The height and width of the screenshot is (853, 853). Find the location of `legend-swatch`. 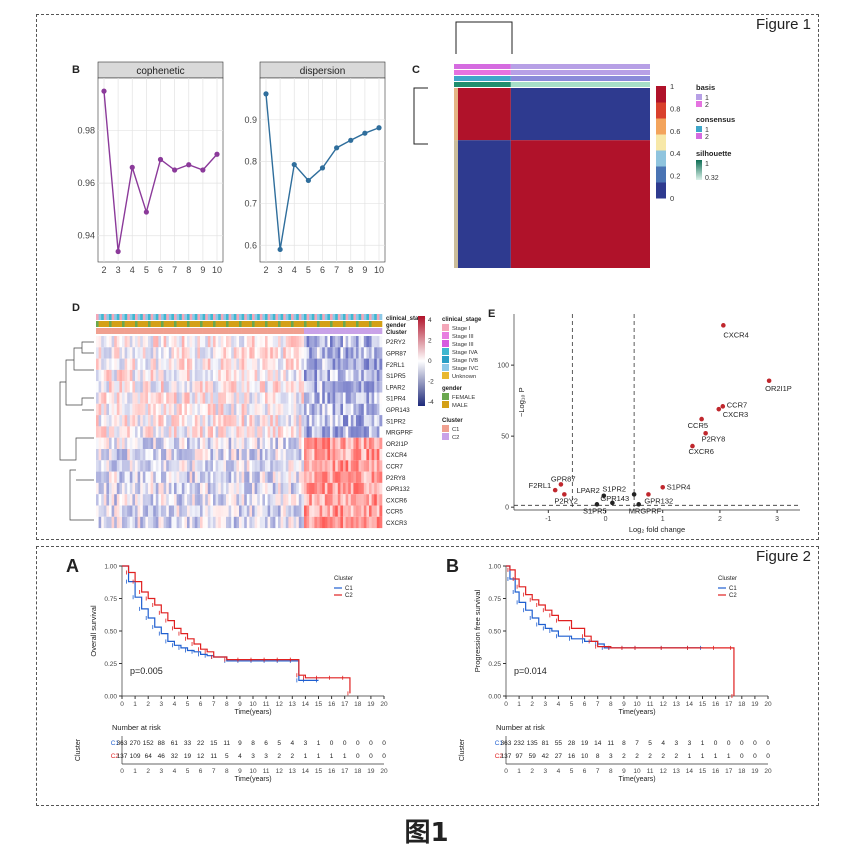

legend-swatch is located at coordinates (445, 343).